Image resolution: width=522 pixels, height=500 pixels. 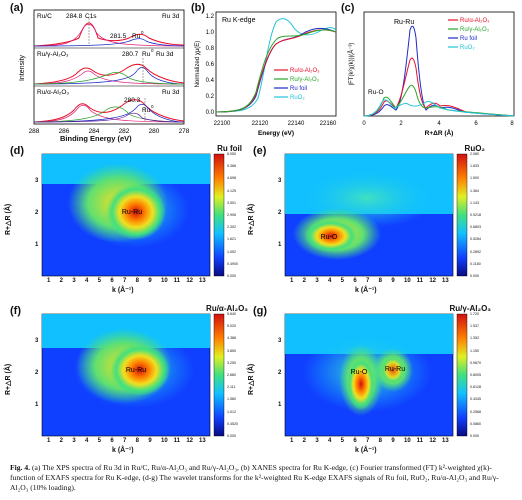 What do you see at coordinates (231, 190) in the screenshot?
I see `wt-cbar-tick: 4.125` at bounding box center [231, 190].